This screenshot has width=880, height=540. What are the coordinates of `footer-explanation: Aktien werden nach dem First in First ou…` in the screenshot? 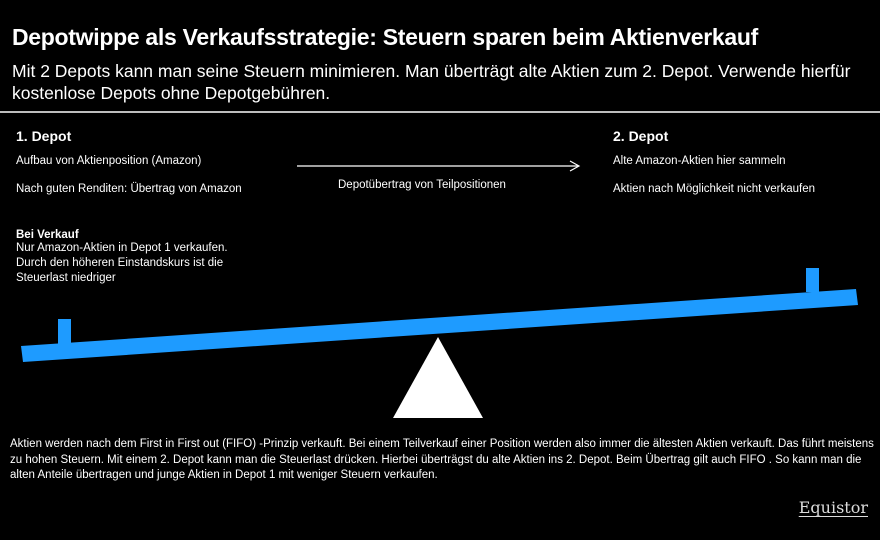 It's located at (442, 459).